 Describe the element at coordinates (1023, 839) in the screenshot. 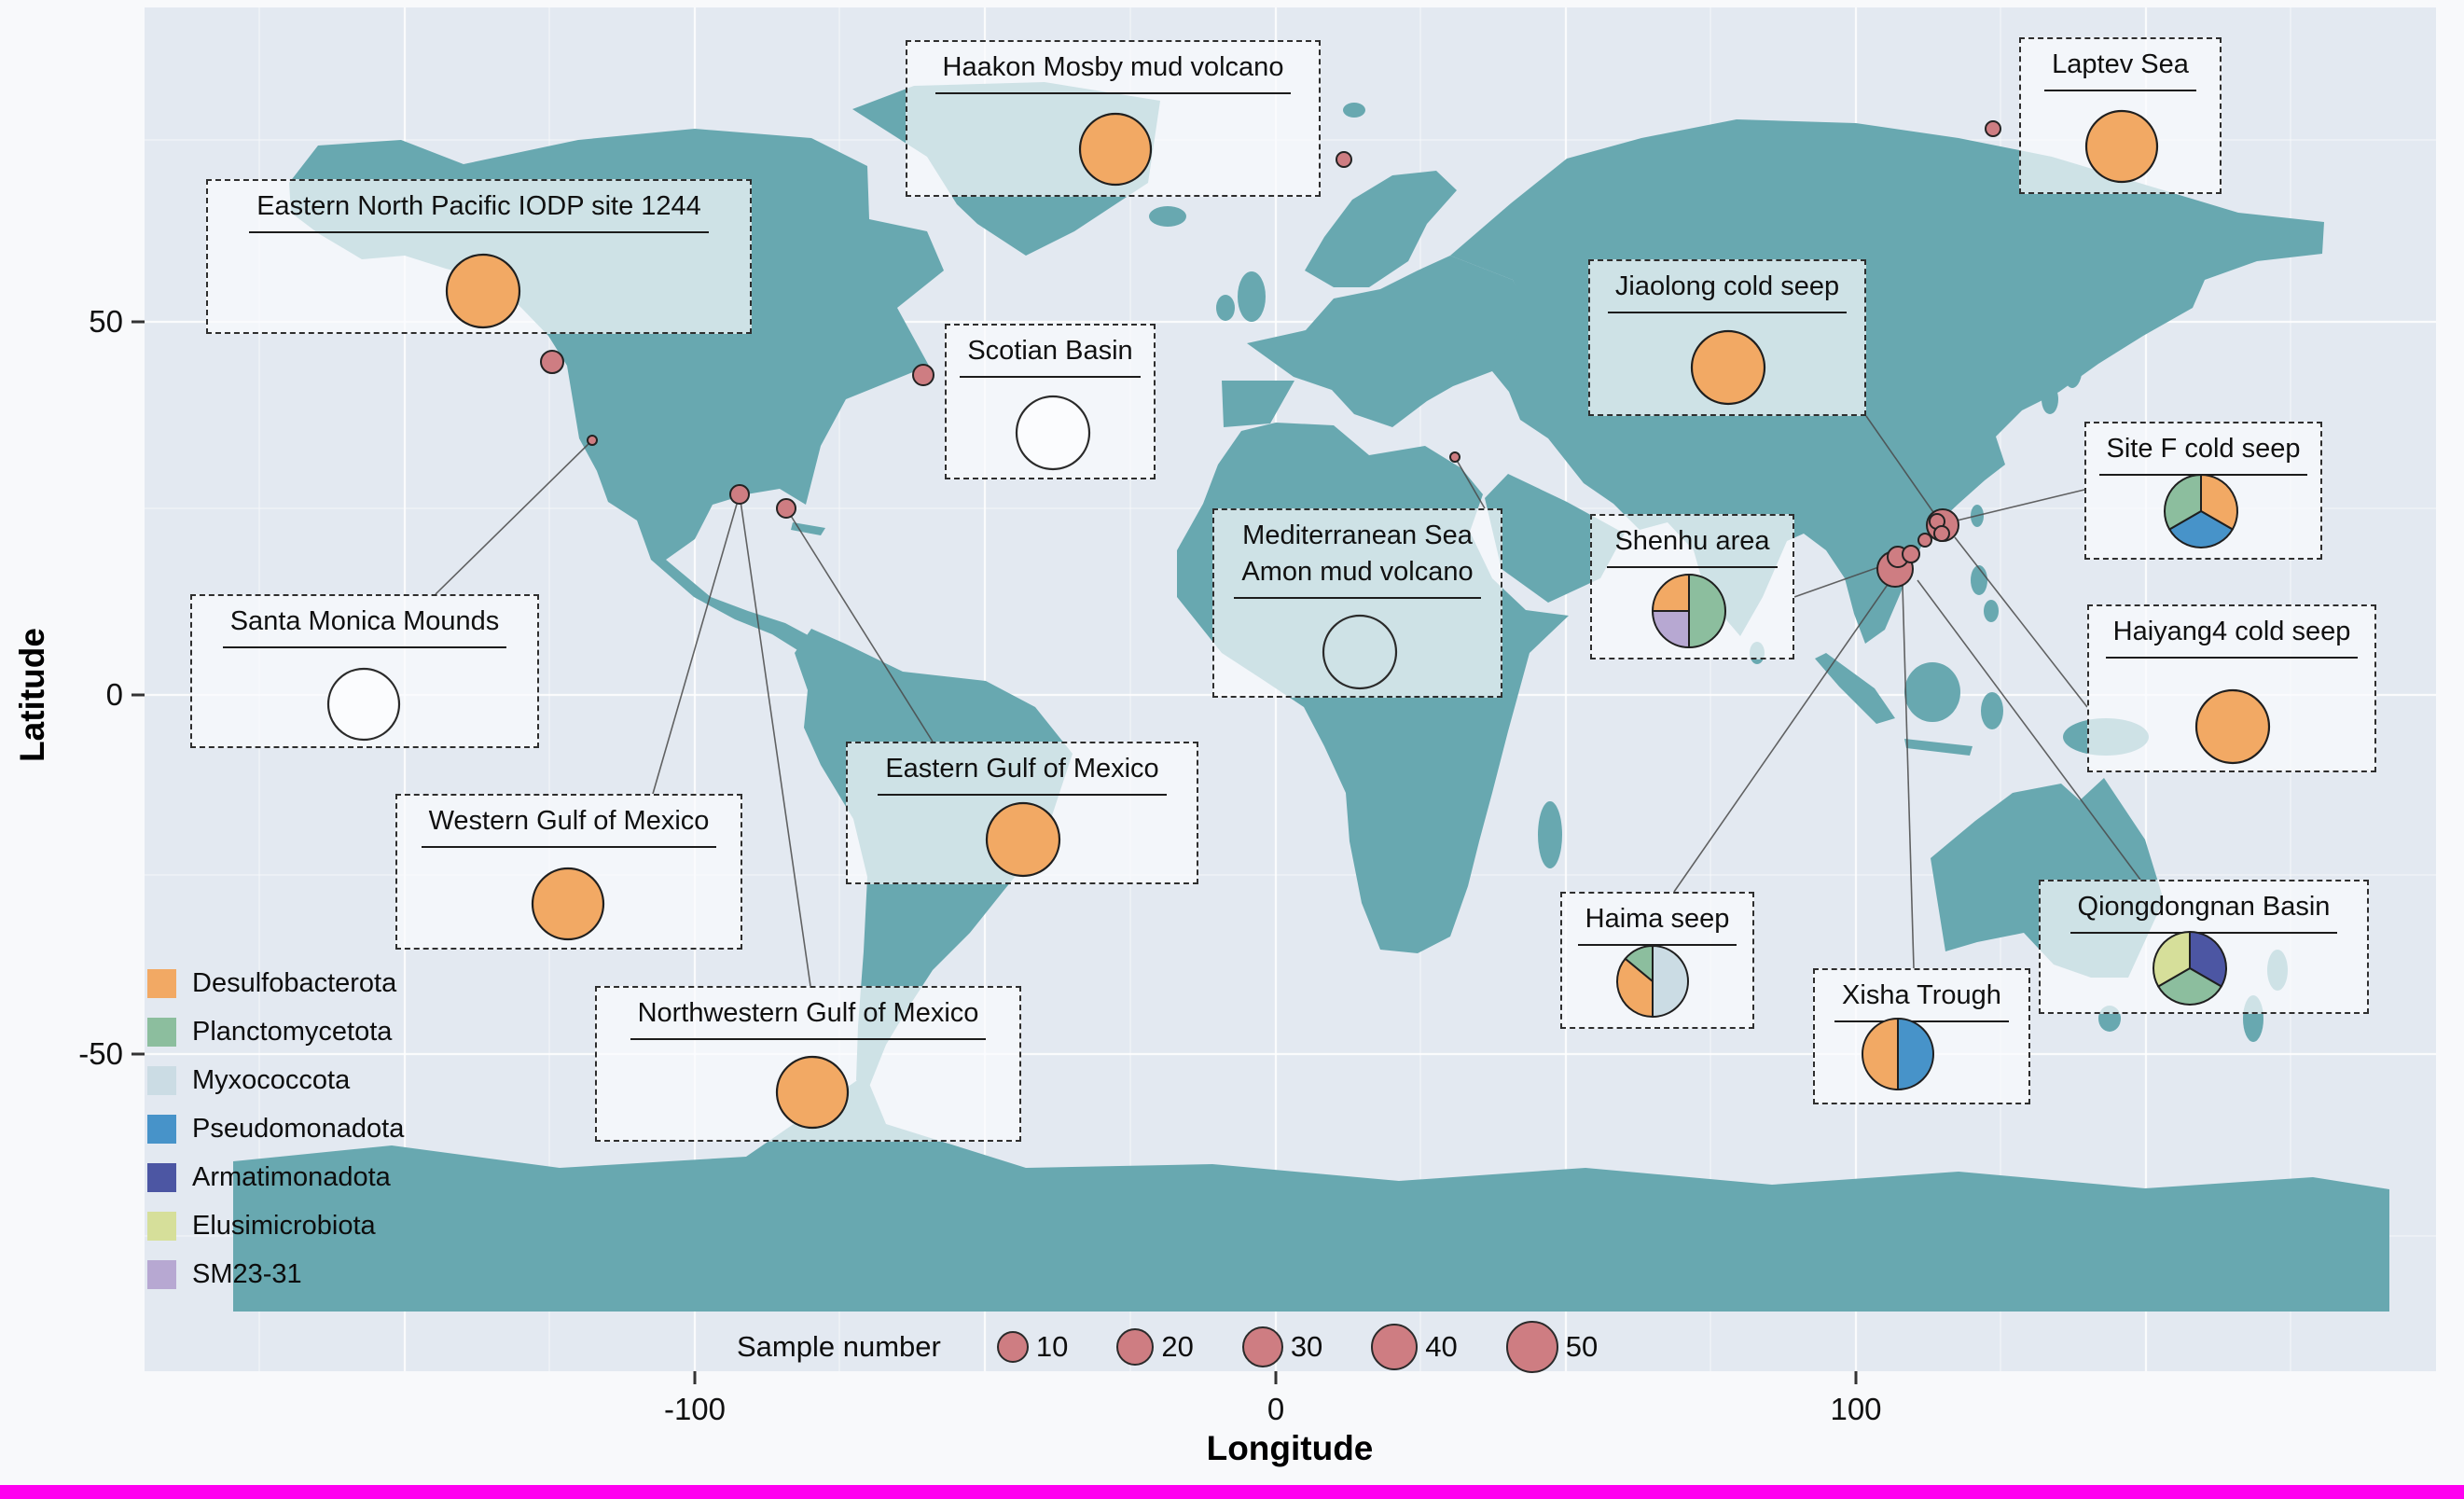

I see `pie-chart-eastern-gulf-of-mexico` at that location.